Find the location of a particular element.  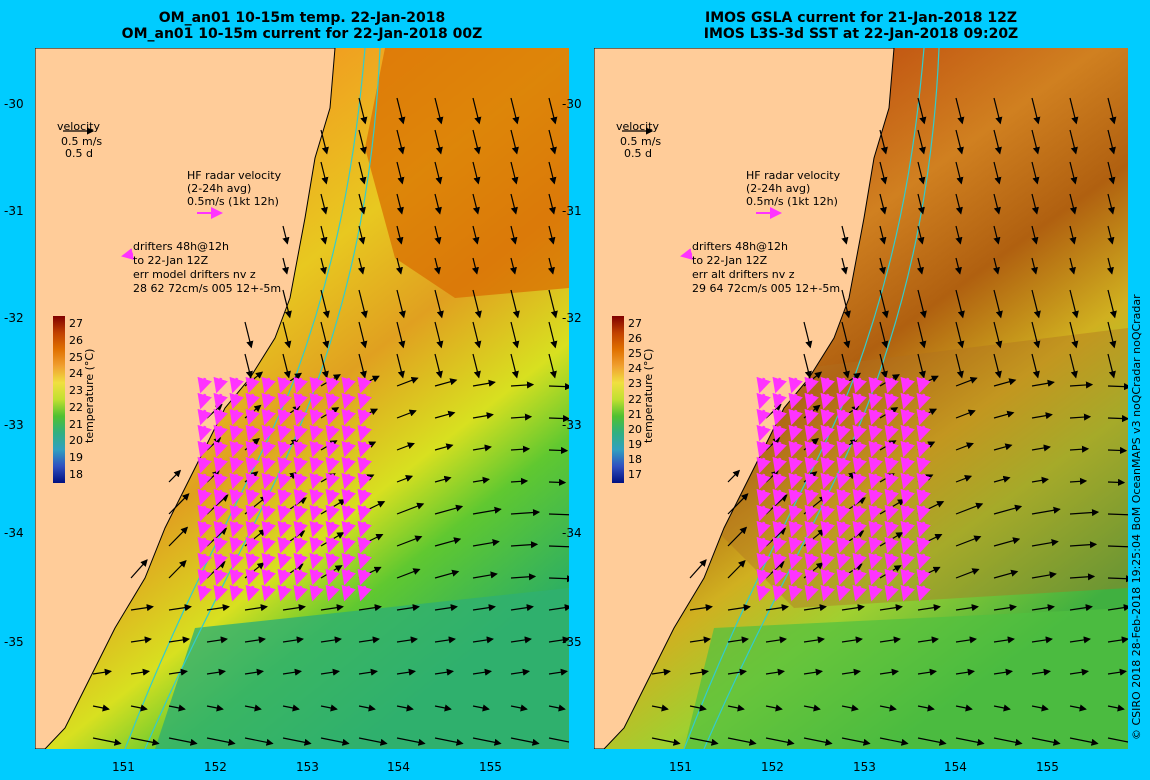

left-lon-label-151: 151 is located at coordinates (123, 767).